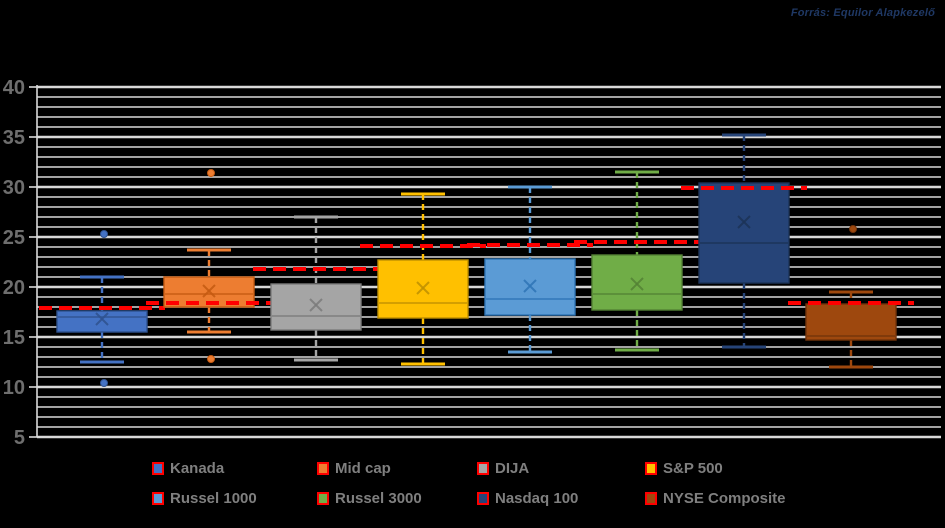 This screenshot has width=945, height=528. I want to click on legend-item-nyse-composite: NYSE Composite, so click(715, 498).